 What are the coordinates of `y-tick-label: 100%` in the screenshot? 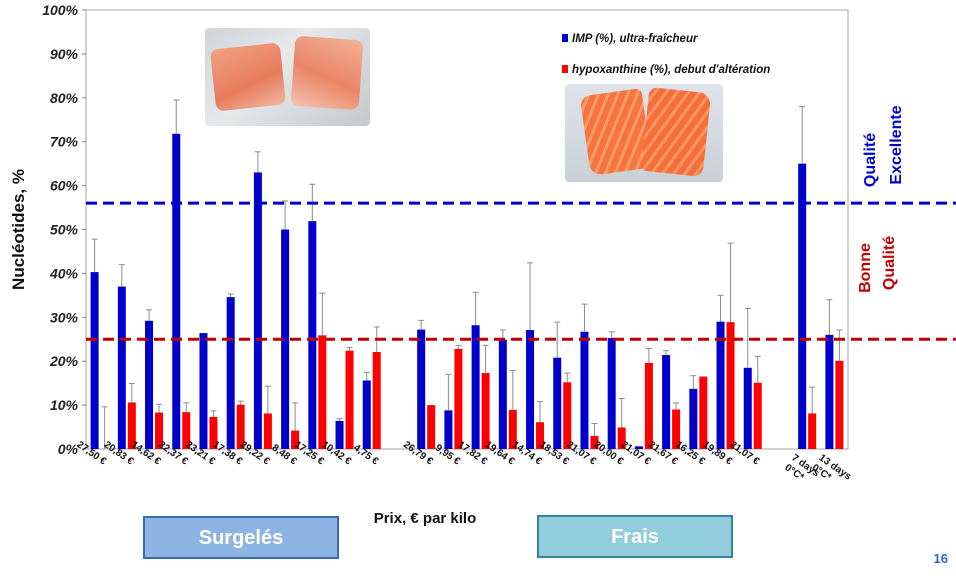 It's located at (60, 10).